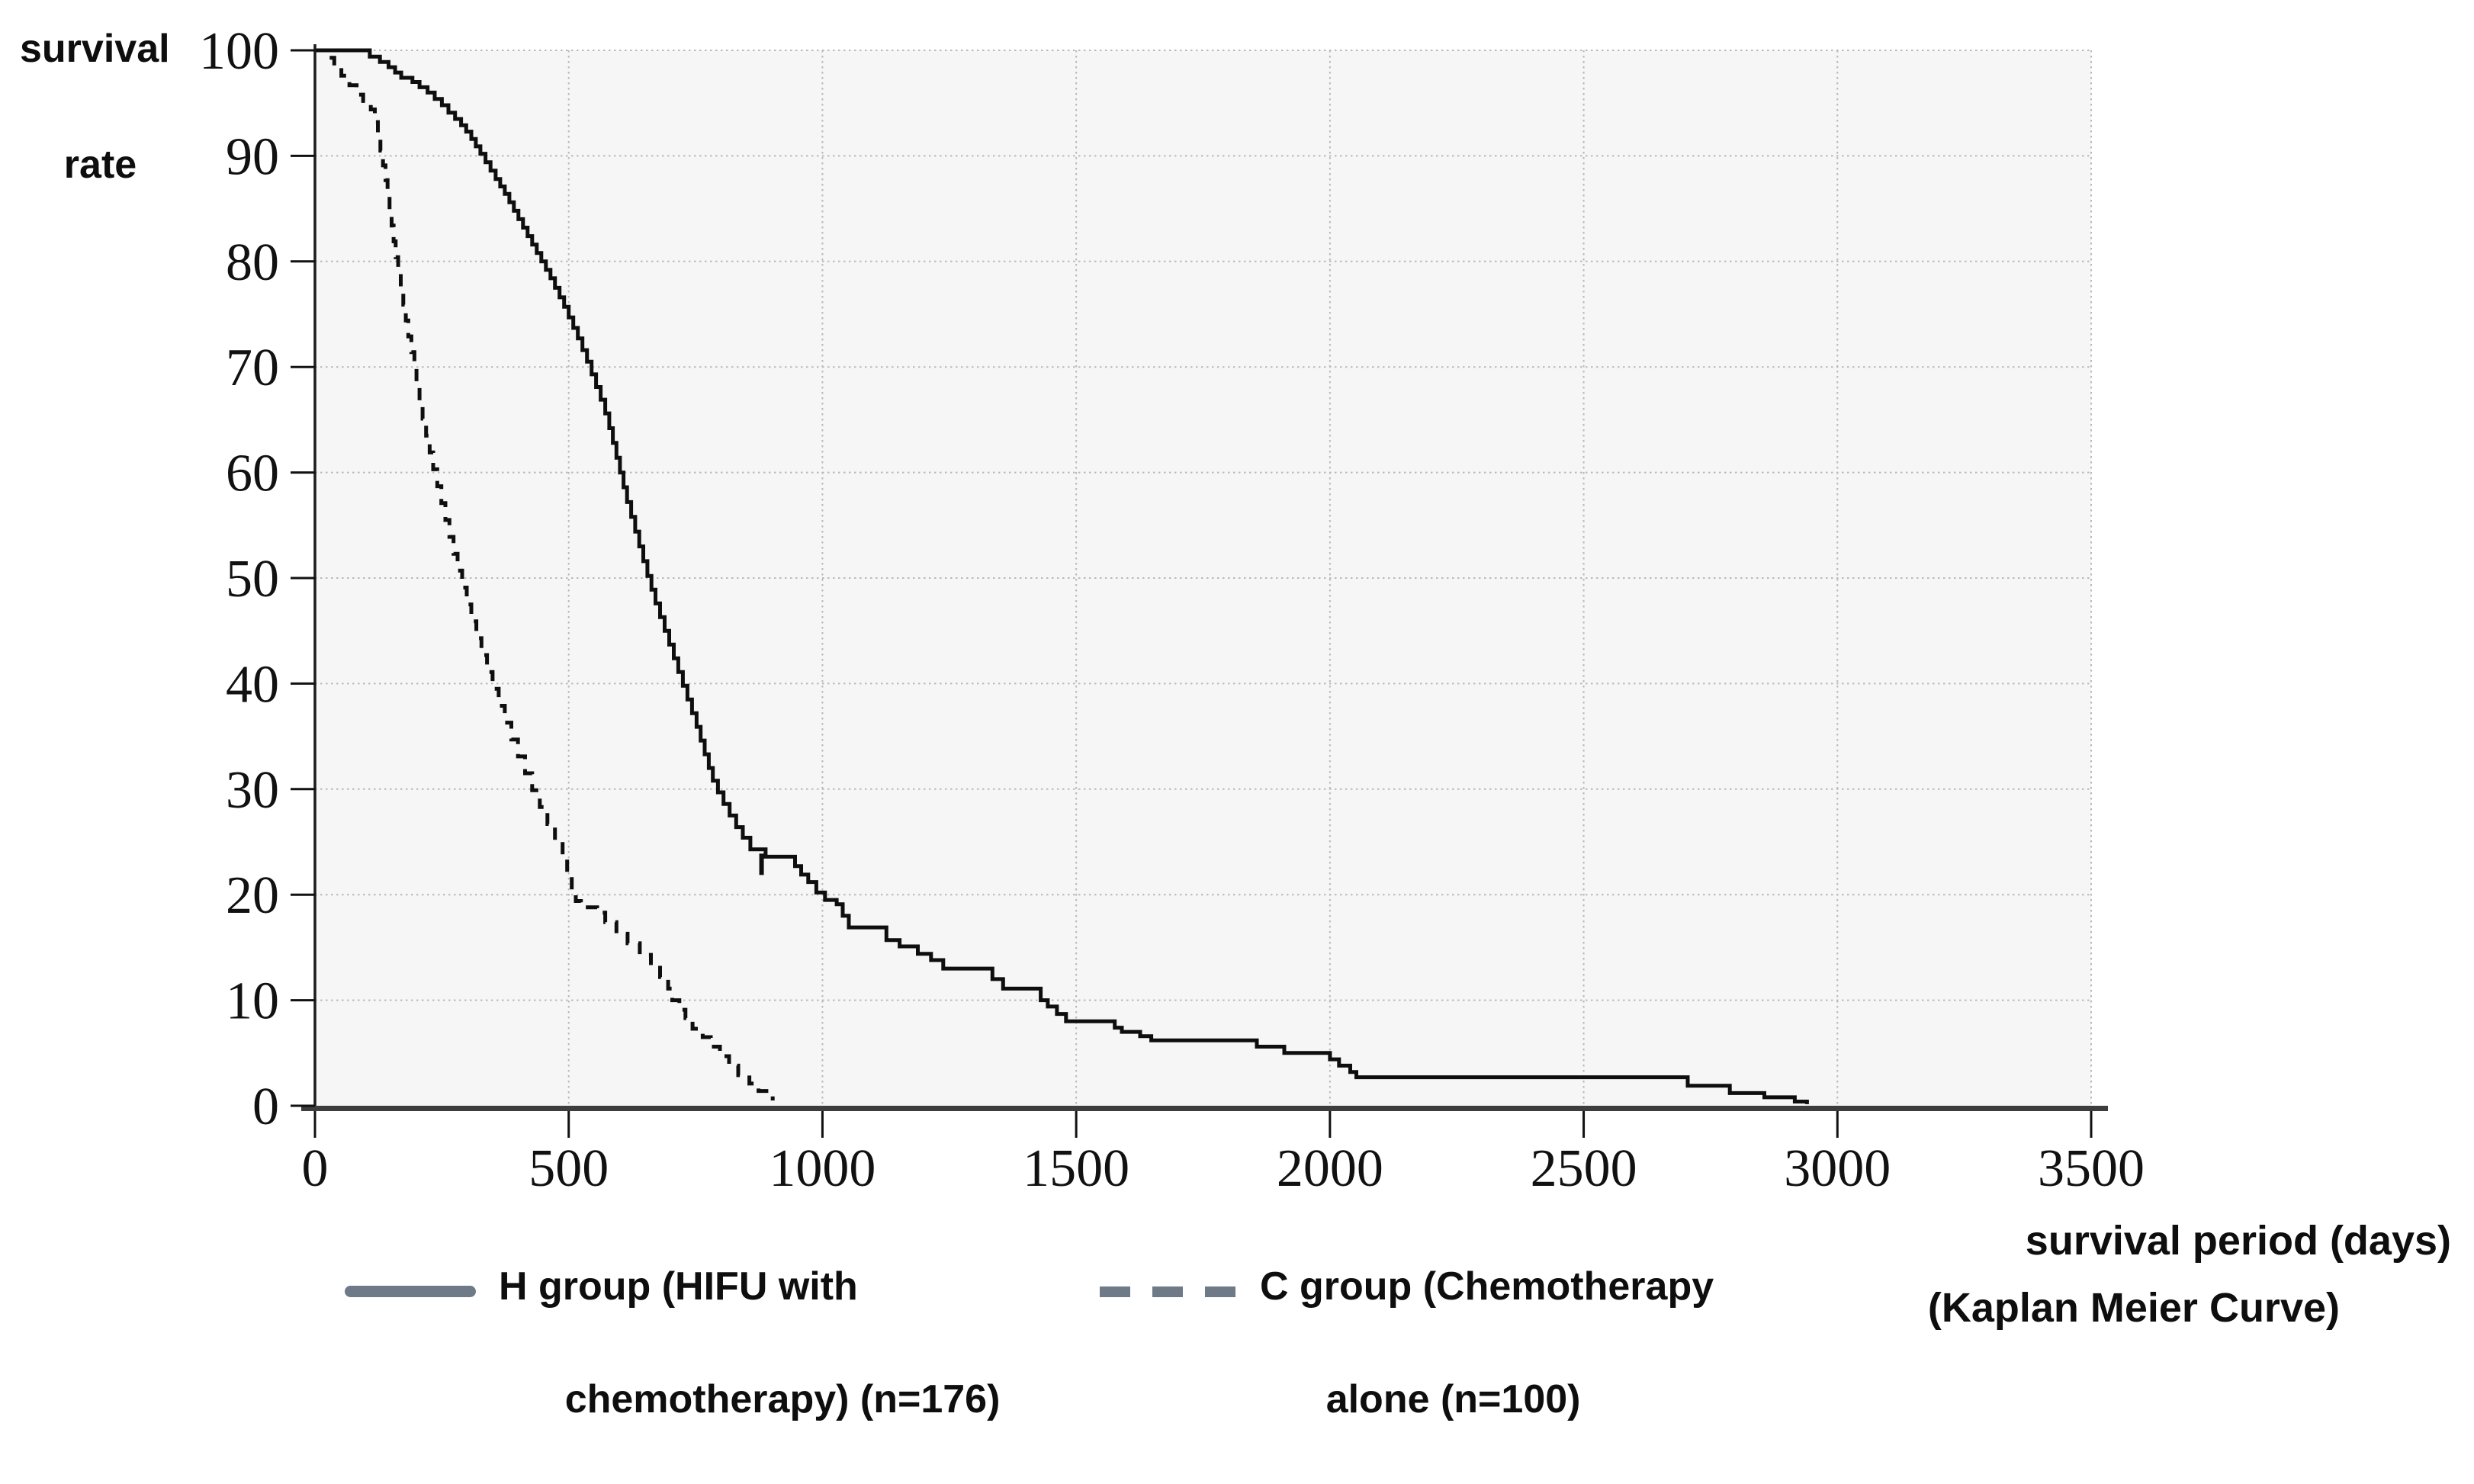 This screenshot has width=2474, height=1484. Describe the element at coordinates (1453, 1399) in the screenshot. I see `legend-c-line2: alone (n=100)` at that location.